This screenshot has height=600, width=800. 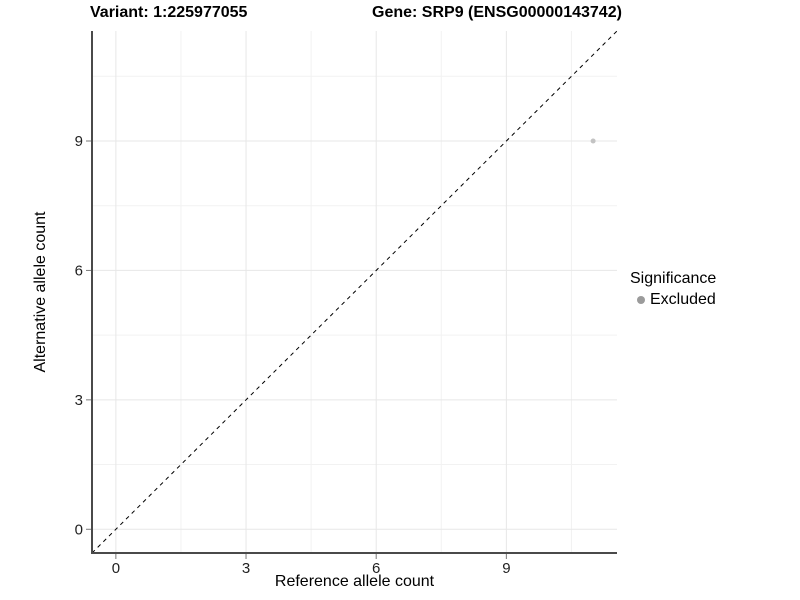 I want to click on y-tick-label: 9, so click(x=79, y=141).